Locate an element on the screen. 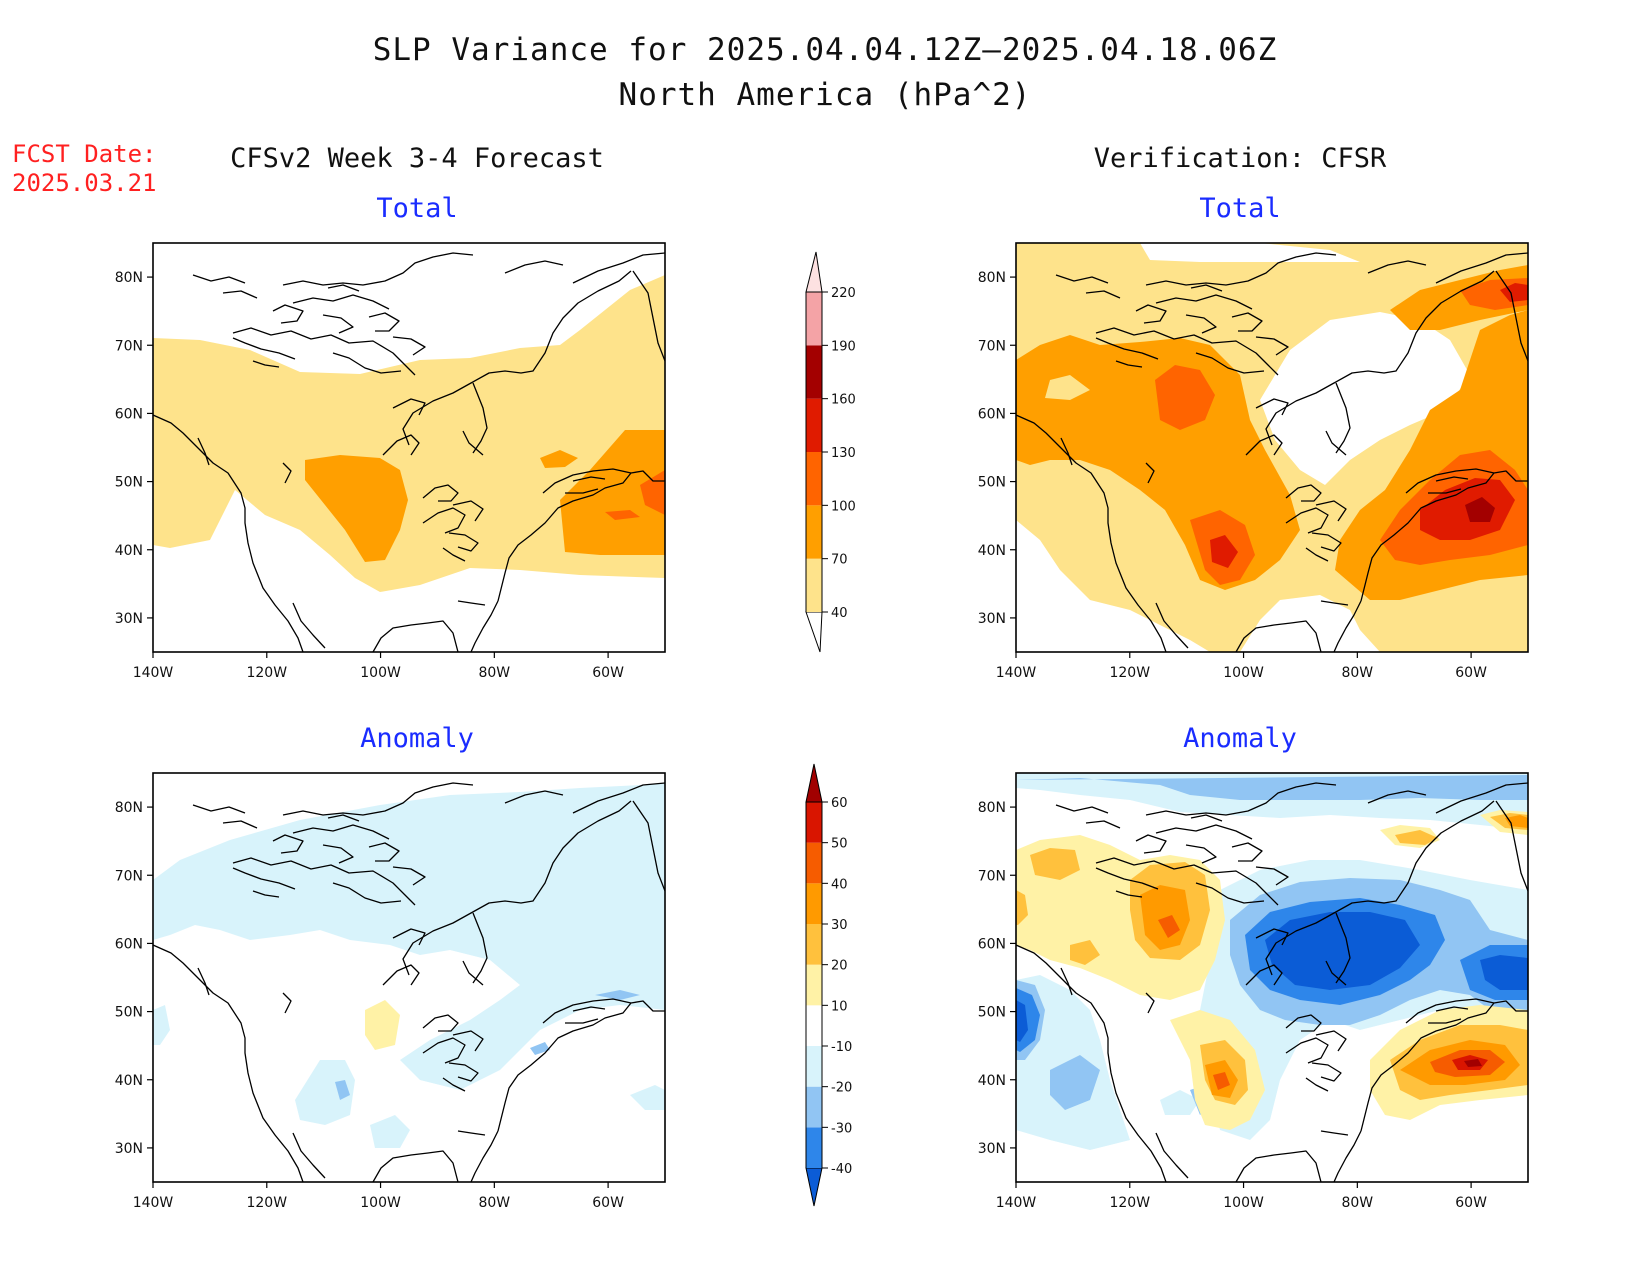 This screenshot has width=1650, height=1275. colorbar-anomaly-low-wedge is located at coordinates (814, 1187).